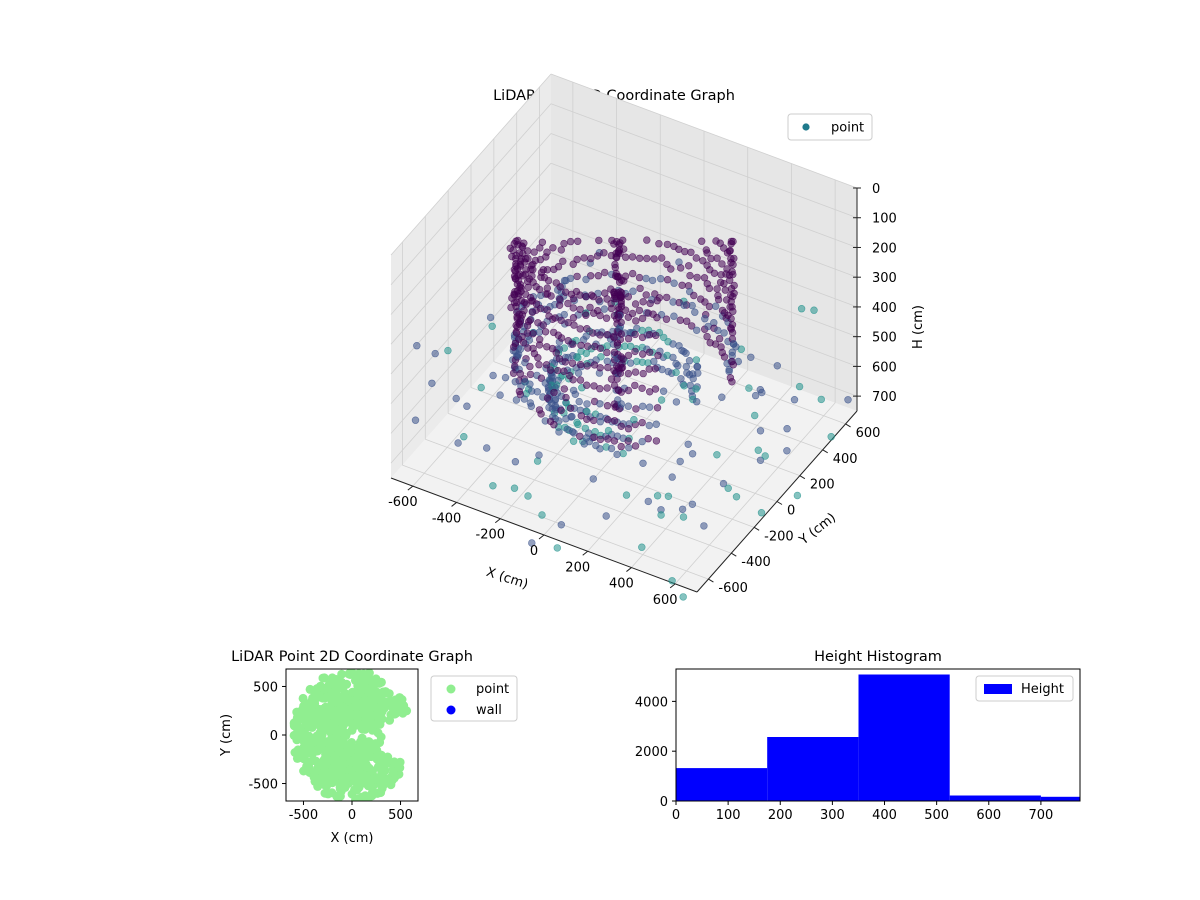  I want to click on scatter3d-legend-box, so click(830, 127).